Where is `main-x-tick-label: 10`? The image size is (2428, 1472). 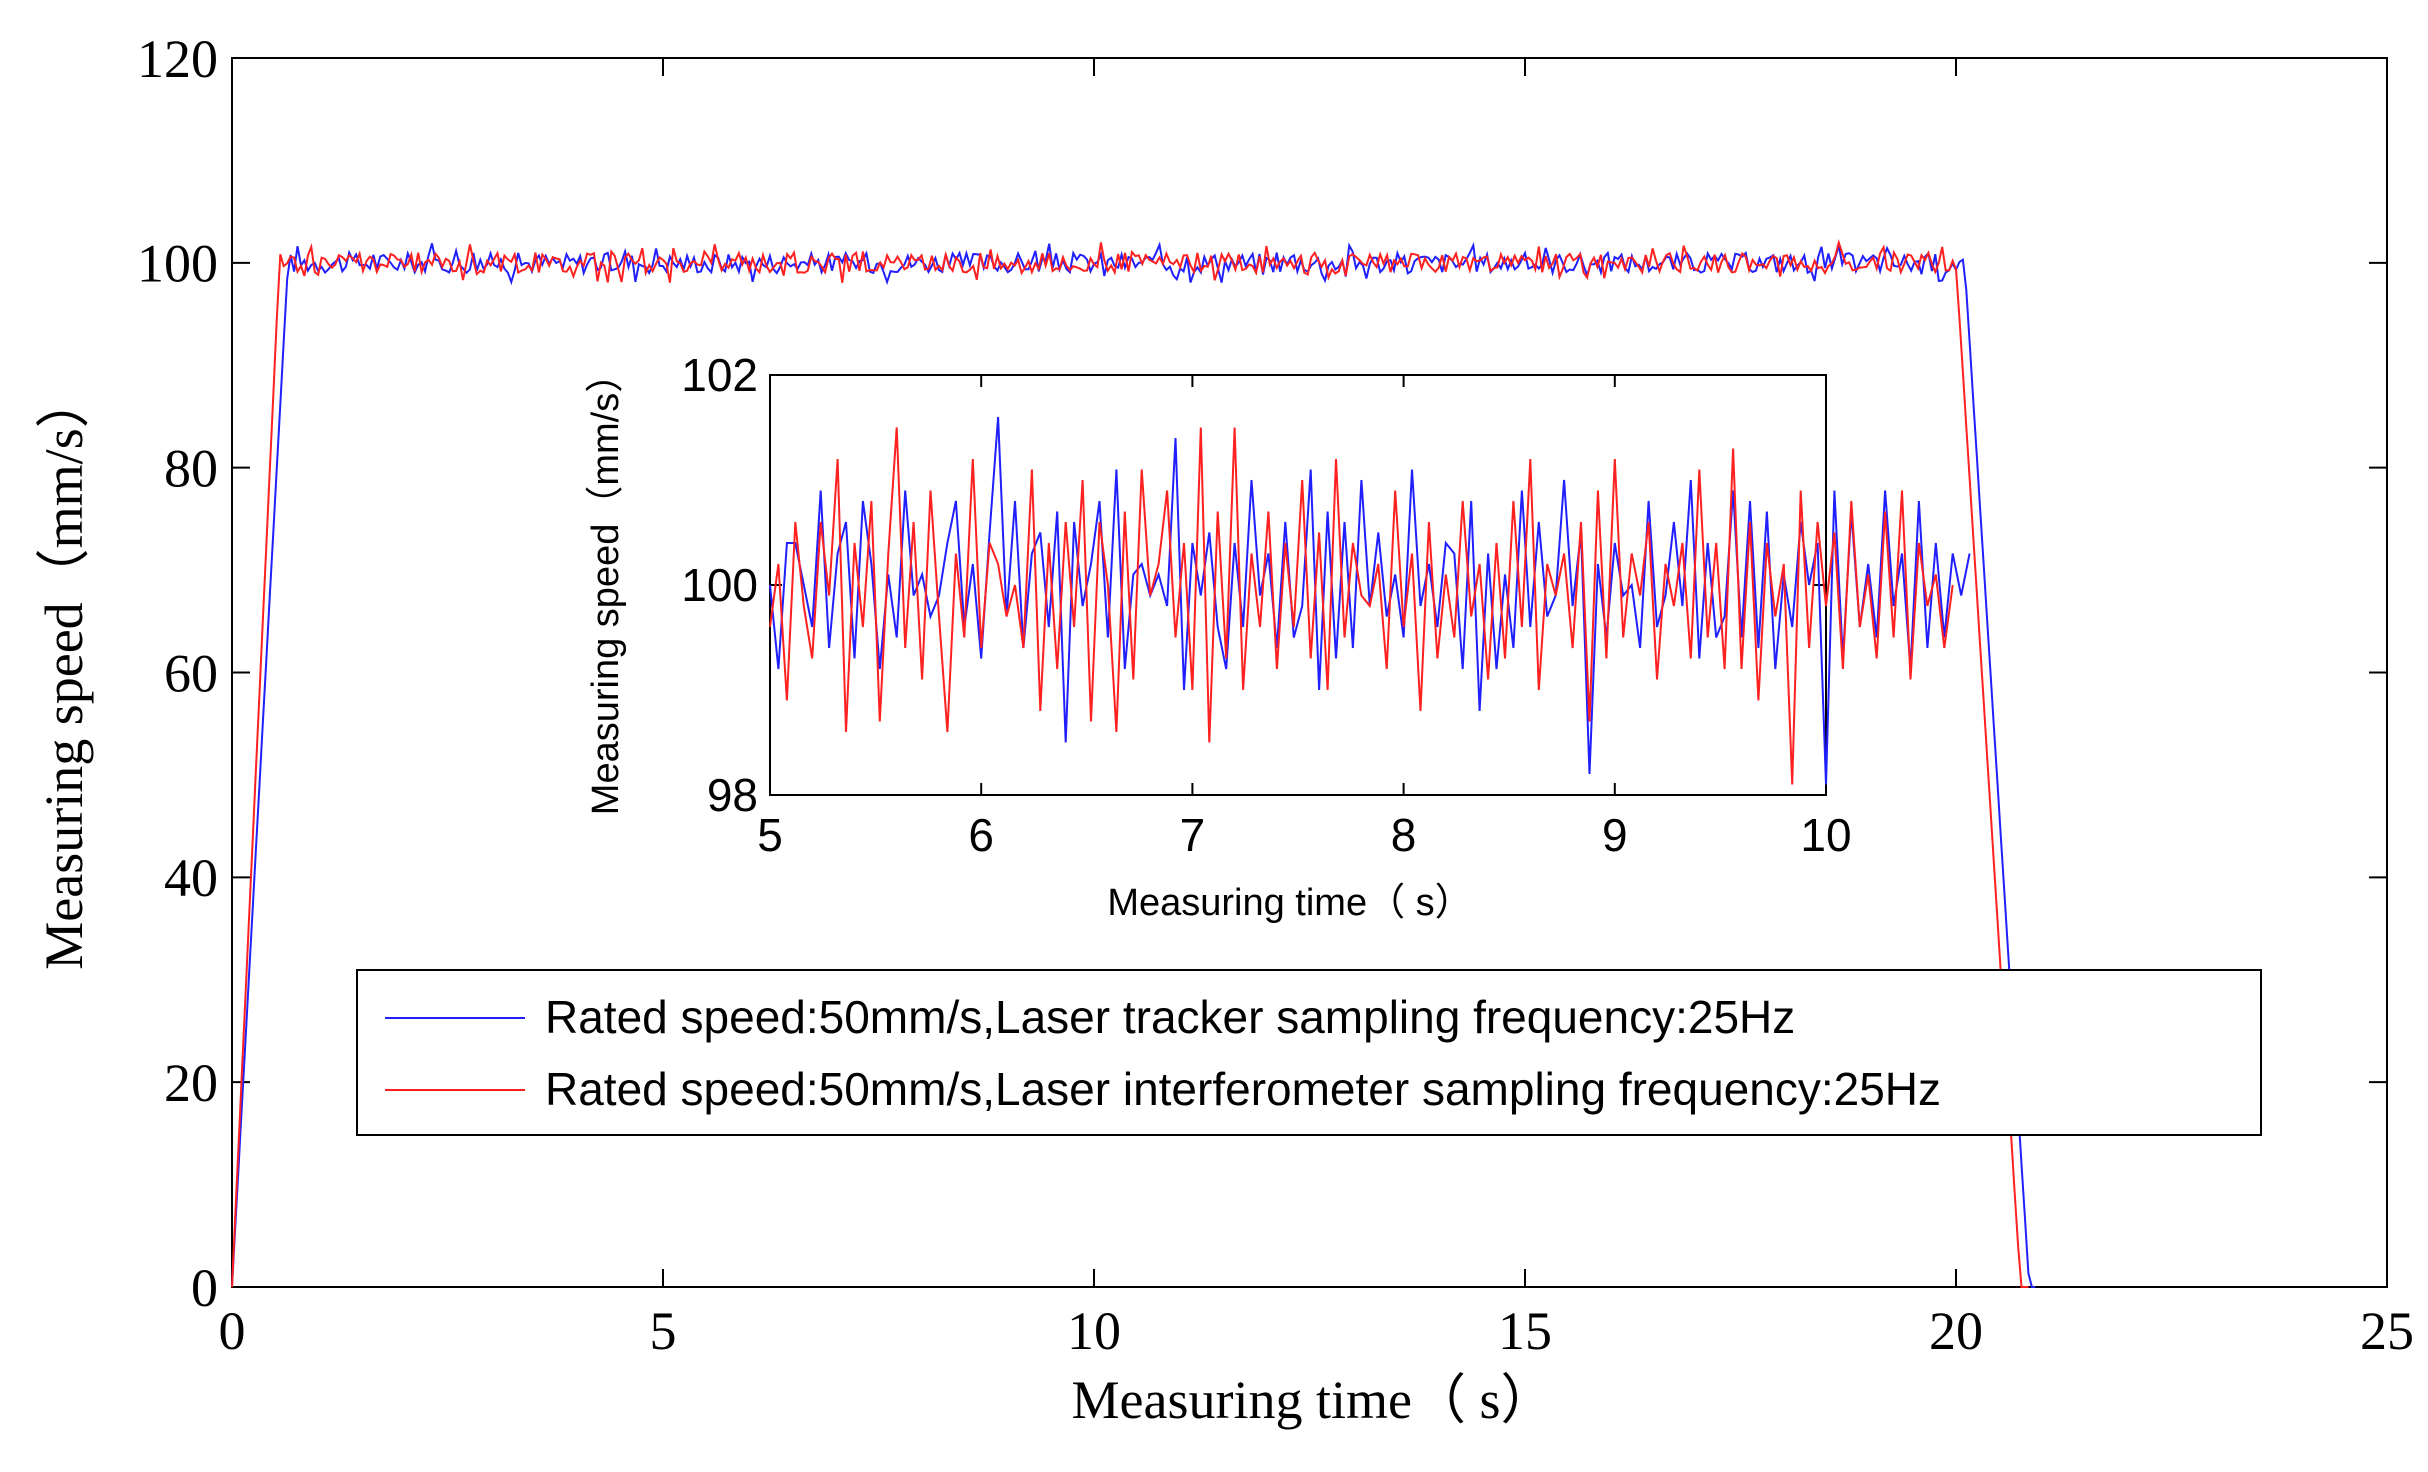
main-x-tick-label: 10 is located at coordinates (1094, 1331).